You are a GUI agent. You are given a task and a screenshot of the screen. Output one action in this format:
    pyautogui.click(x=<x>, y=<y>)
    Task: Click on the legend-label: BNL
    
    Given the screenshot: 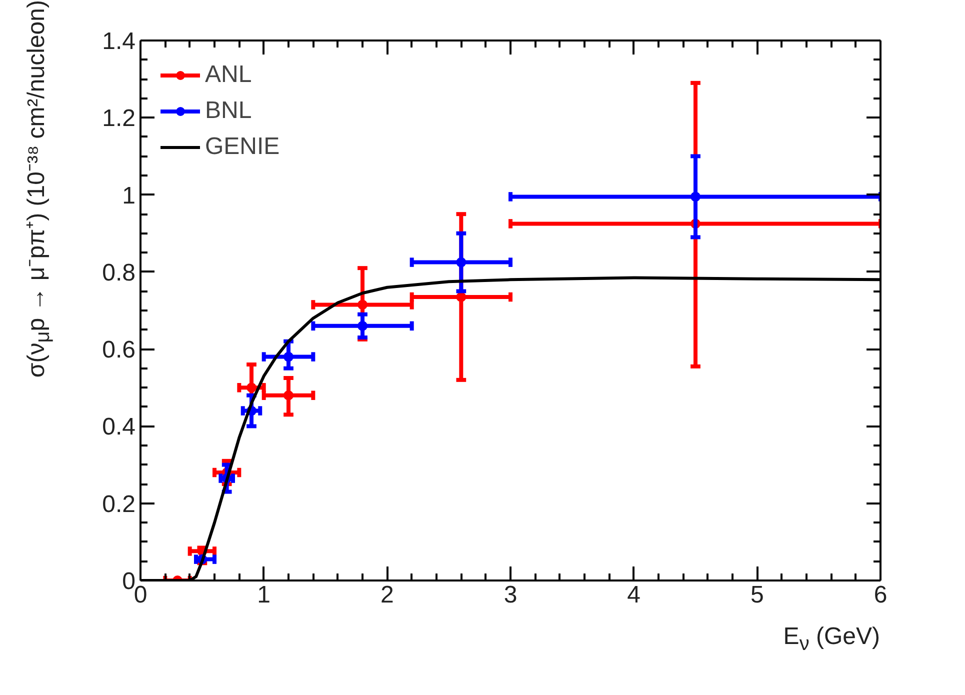 What is the action you would take?
    pyautogui.click(x=228, y=111)
    